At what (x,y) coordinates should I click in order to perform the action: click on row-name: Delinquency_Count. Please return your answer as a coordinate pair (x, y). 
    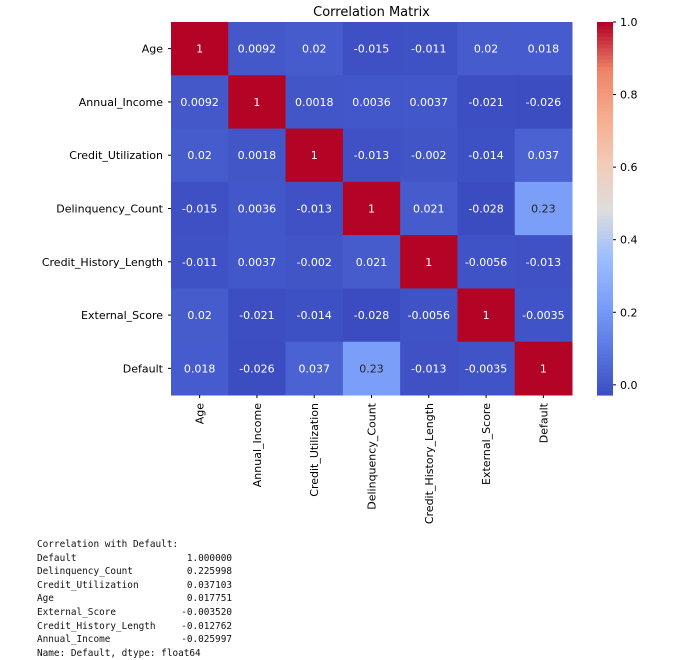
    Looking at the image, I should click on (85, 572).